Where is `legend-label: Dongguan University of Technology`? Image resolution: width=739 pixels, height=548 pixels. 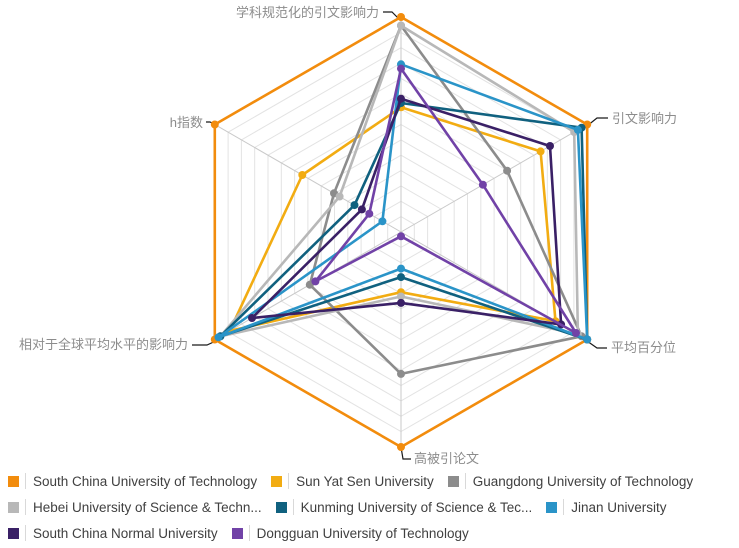 legend-label: Dongguan University of Technology is located at coordinates (362, 533).